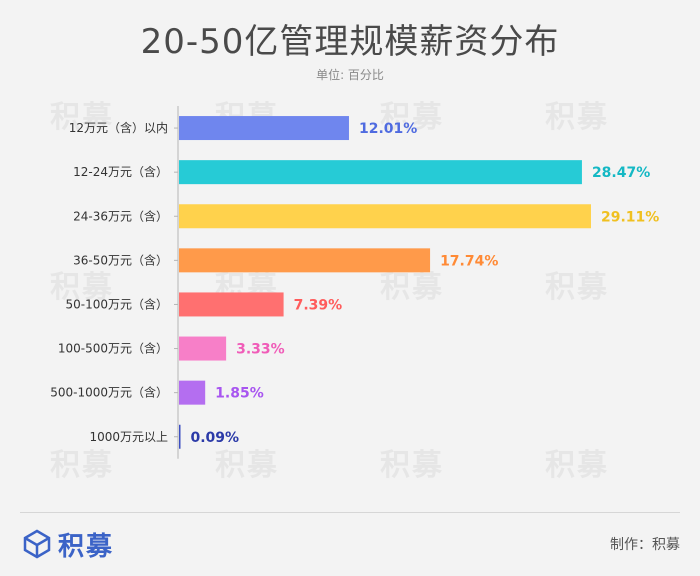 Image resolution: width=700 pixels, height=576 pixels. Describe the element at coordinates (215, 438) in the screenshot. I see `data-label: 0.09%` at that location.